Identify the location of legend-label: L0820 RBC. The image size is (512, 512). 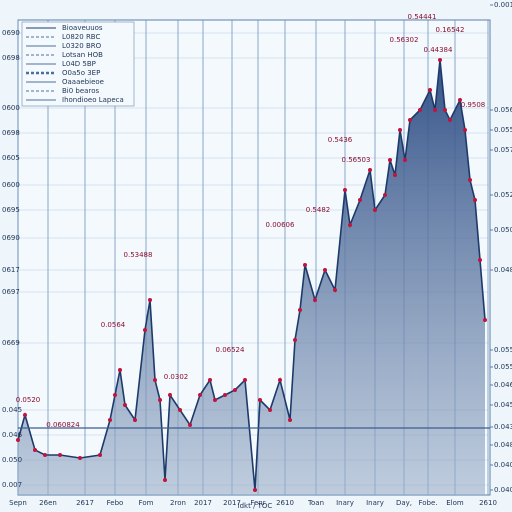
(81, 37).